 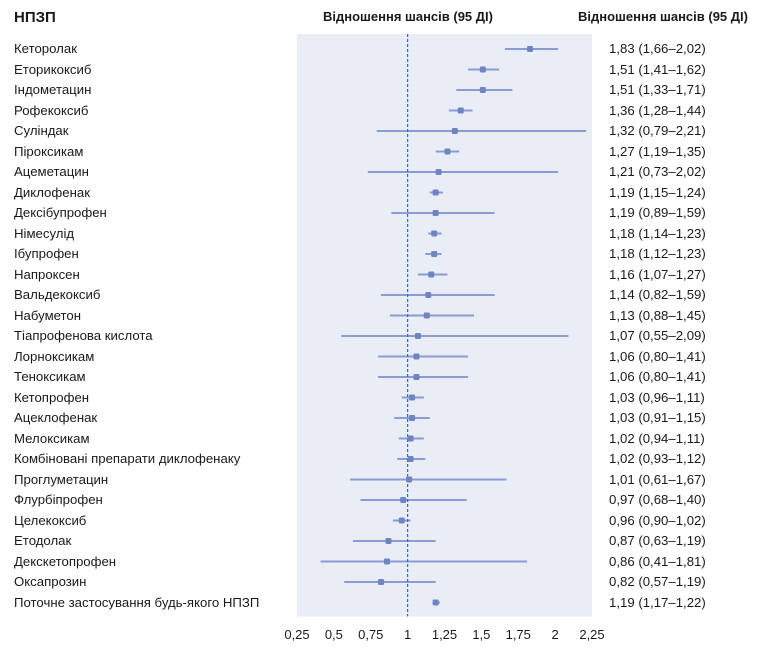 What do you see at coordinates (518, 634) in the screenshot?
I see `x-tick-label: 1,75` at bounding box center [518, 634].